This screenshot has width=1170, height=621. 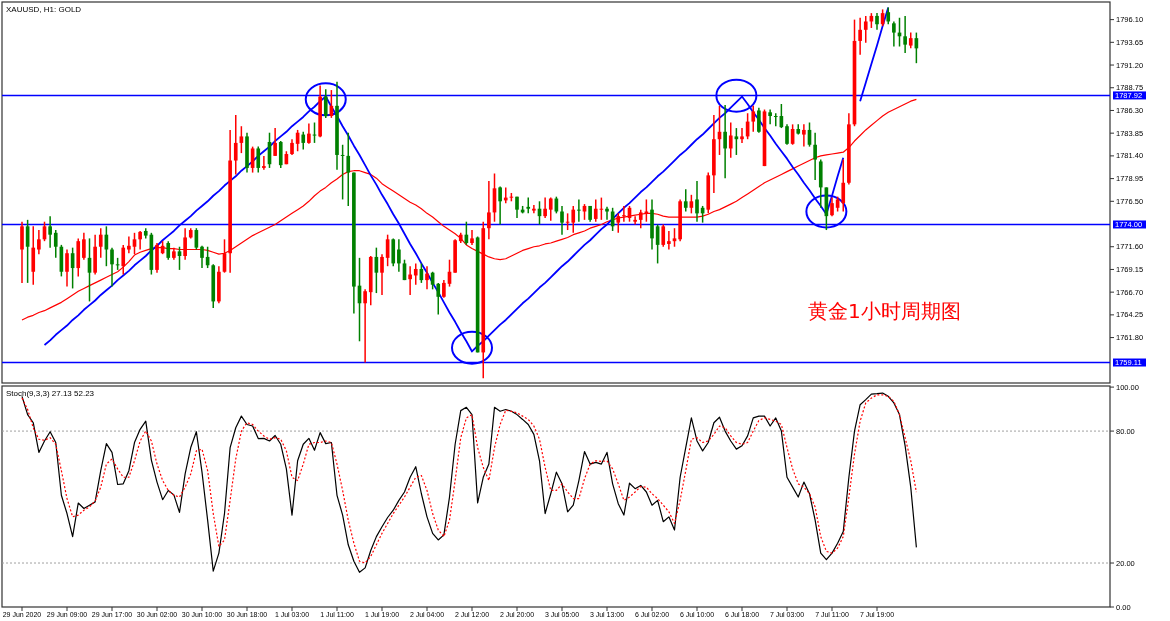 I want to click on chart-title: XAUUSD, H1: GOLD, so click(x=44, y=9).